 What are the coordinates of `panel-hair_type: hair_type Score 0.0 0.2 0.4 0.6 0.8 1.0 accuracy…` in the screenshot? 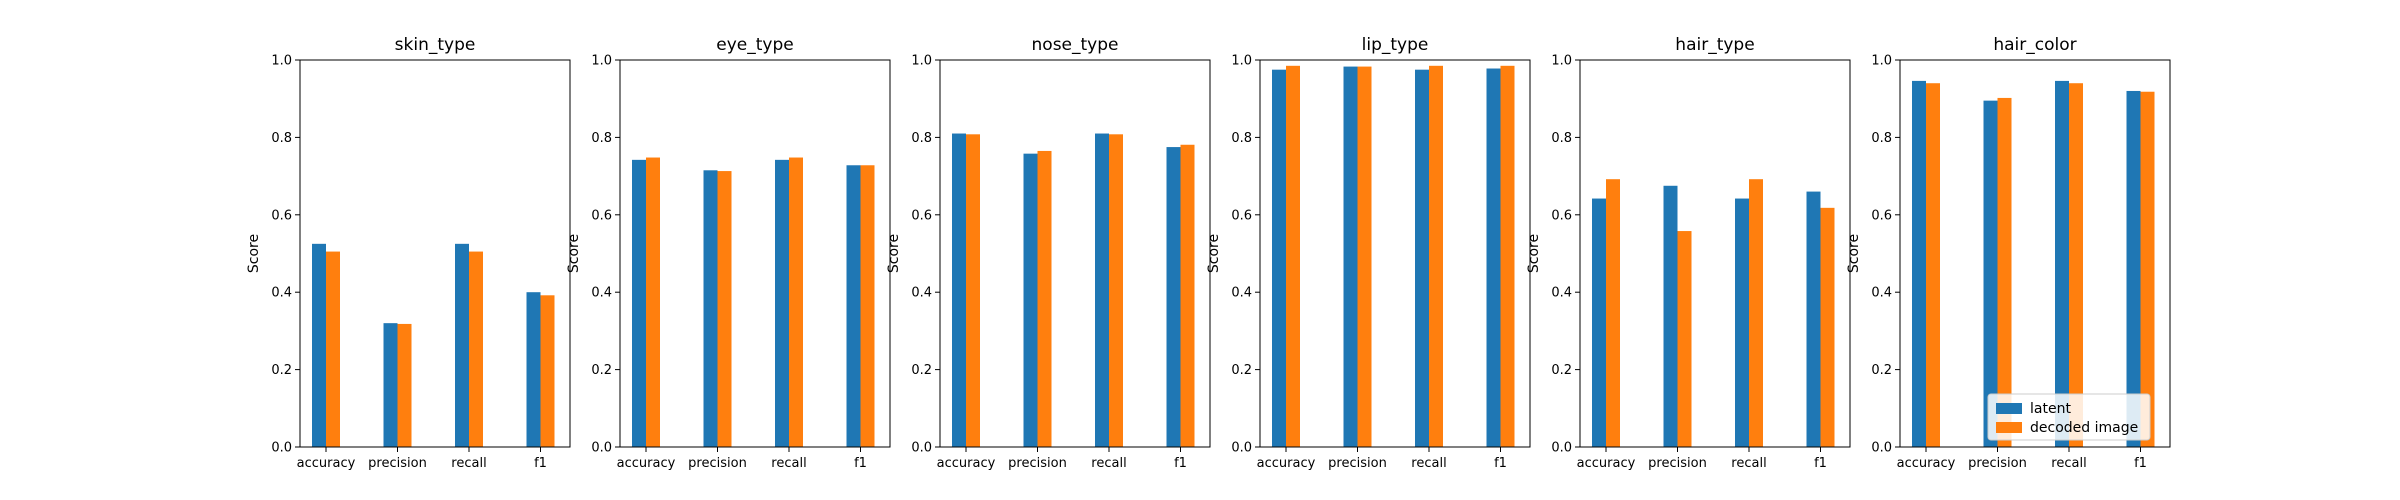 It's located at (1688, 253).